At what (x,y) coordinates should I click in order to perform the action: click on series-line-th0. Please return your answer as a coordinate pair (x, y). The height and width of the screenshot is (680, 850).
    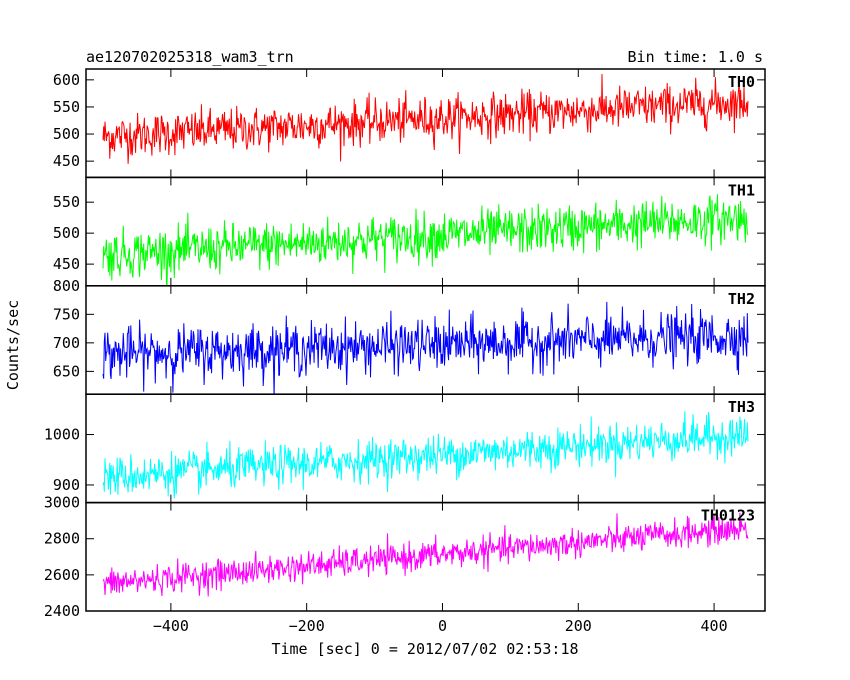
    Looking at the image, I should click on (425, 118).